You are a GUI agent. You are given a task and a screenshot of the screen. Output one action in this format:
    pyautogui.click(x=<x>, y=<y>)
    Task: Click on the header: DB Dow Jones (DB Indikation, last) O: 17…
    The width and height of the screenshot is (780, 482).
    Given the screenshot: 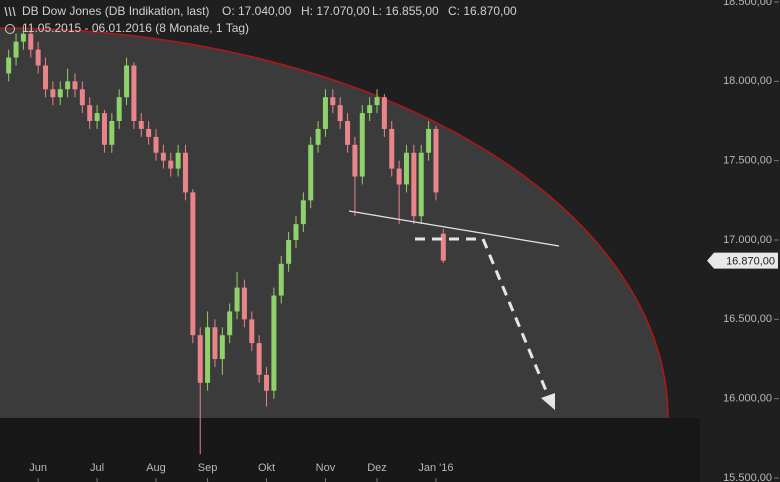 What is the action you would take?
    pyautogui.click(x=260, y=19)
    